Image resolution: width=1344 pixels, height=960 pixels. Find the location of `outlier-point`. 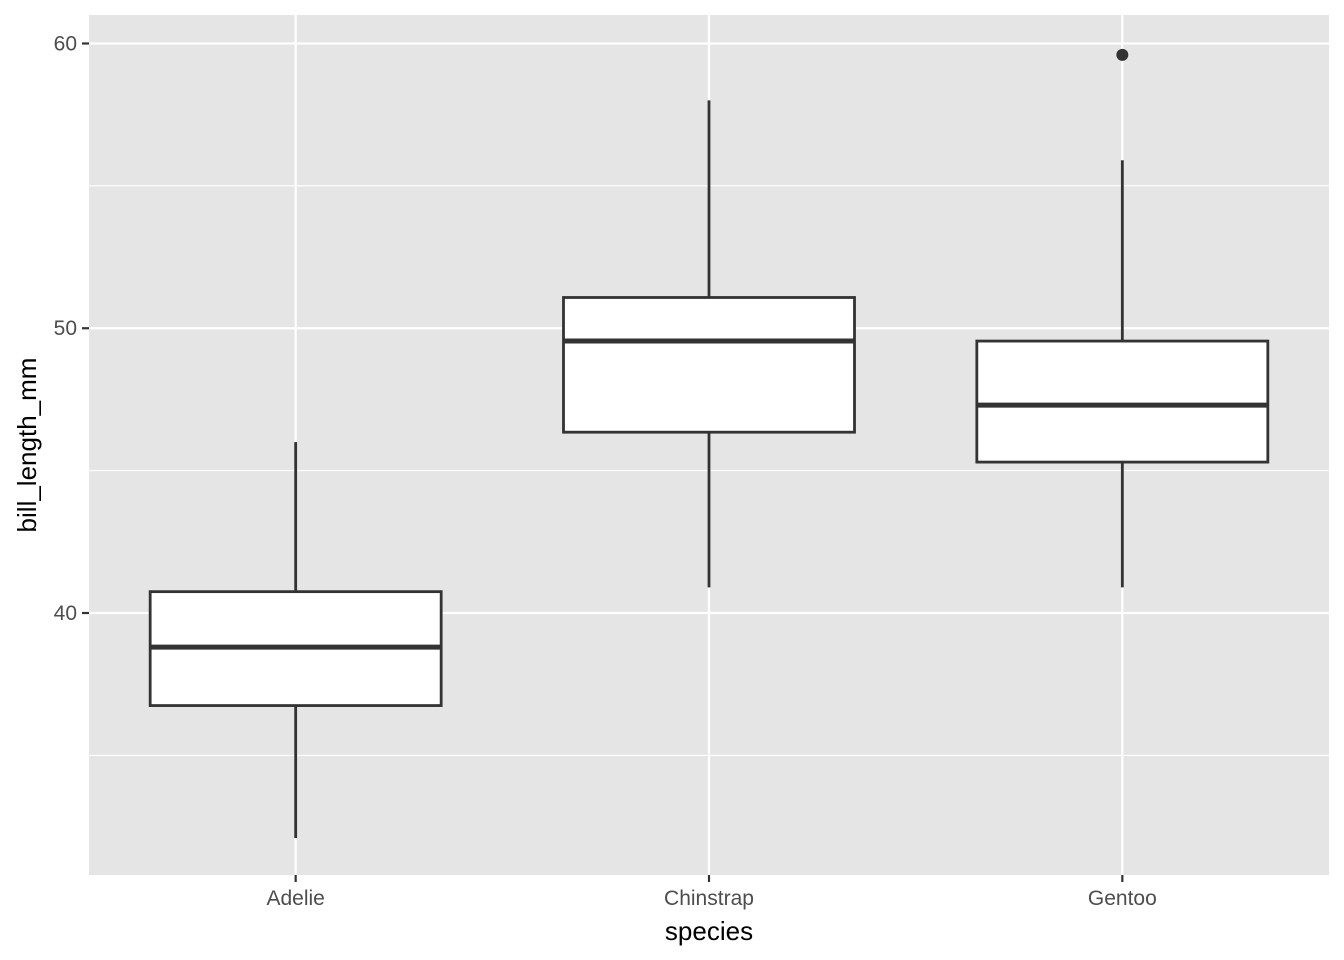

outlier-point is located at coordinates (1122, 54).